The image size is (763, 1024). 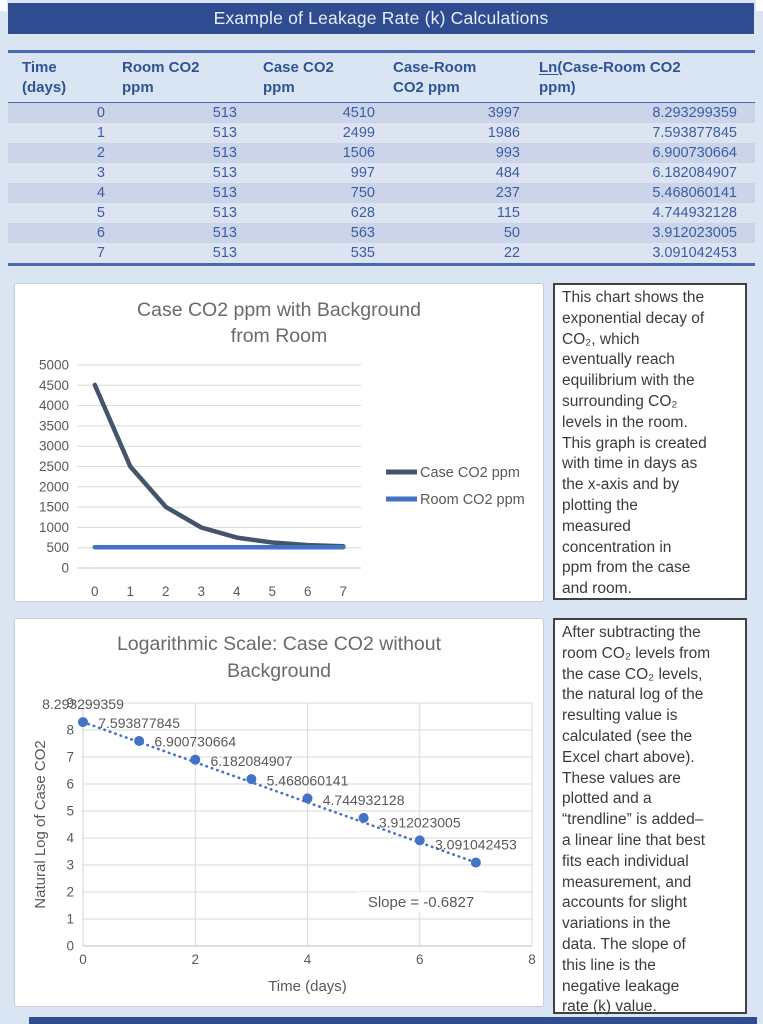 I want to click on table-cell: 237, so click(x=507, y=193).